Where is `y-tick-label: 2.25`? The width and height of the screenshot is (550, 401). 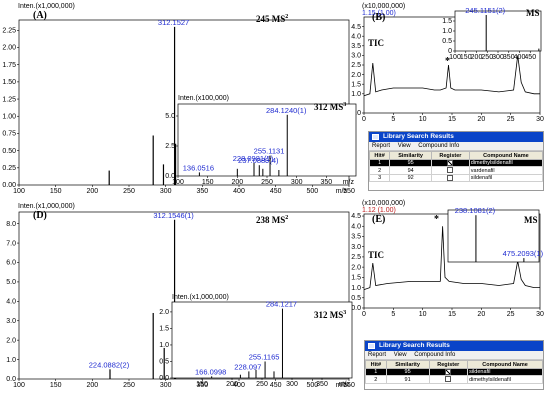
y-tick-label: 2.25 is located at coordinates (9, 31).